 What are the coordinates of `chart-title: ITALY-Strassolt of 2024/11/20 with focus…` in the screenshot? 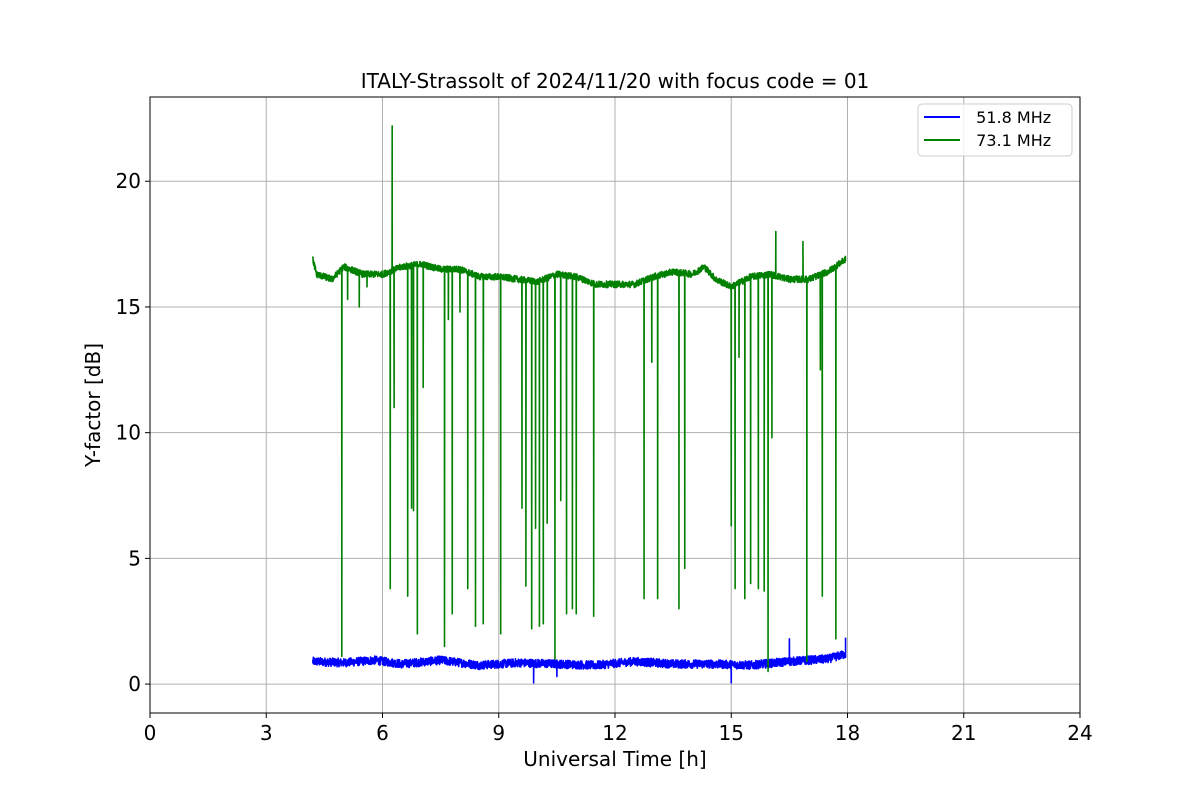 It's located at (615, 81).